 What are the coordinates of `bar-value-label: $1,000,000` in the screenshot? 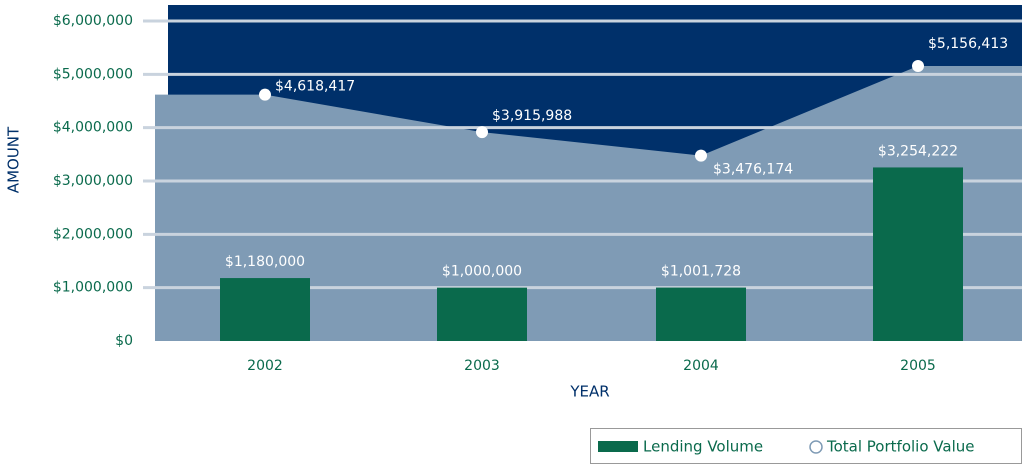 It's located at (482, 272).